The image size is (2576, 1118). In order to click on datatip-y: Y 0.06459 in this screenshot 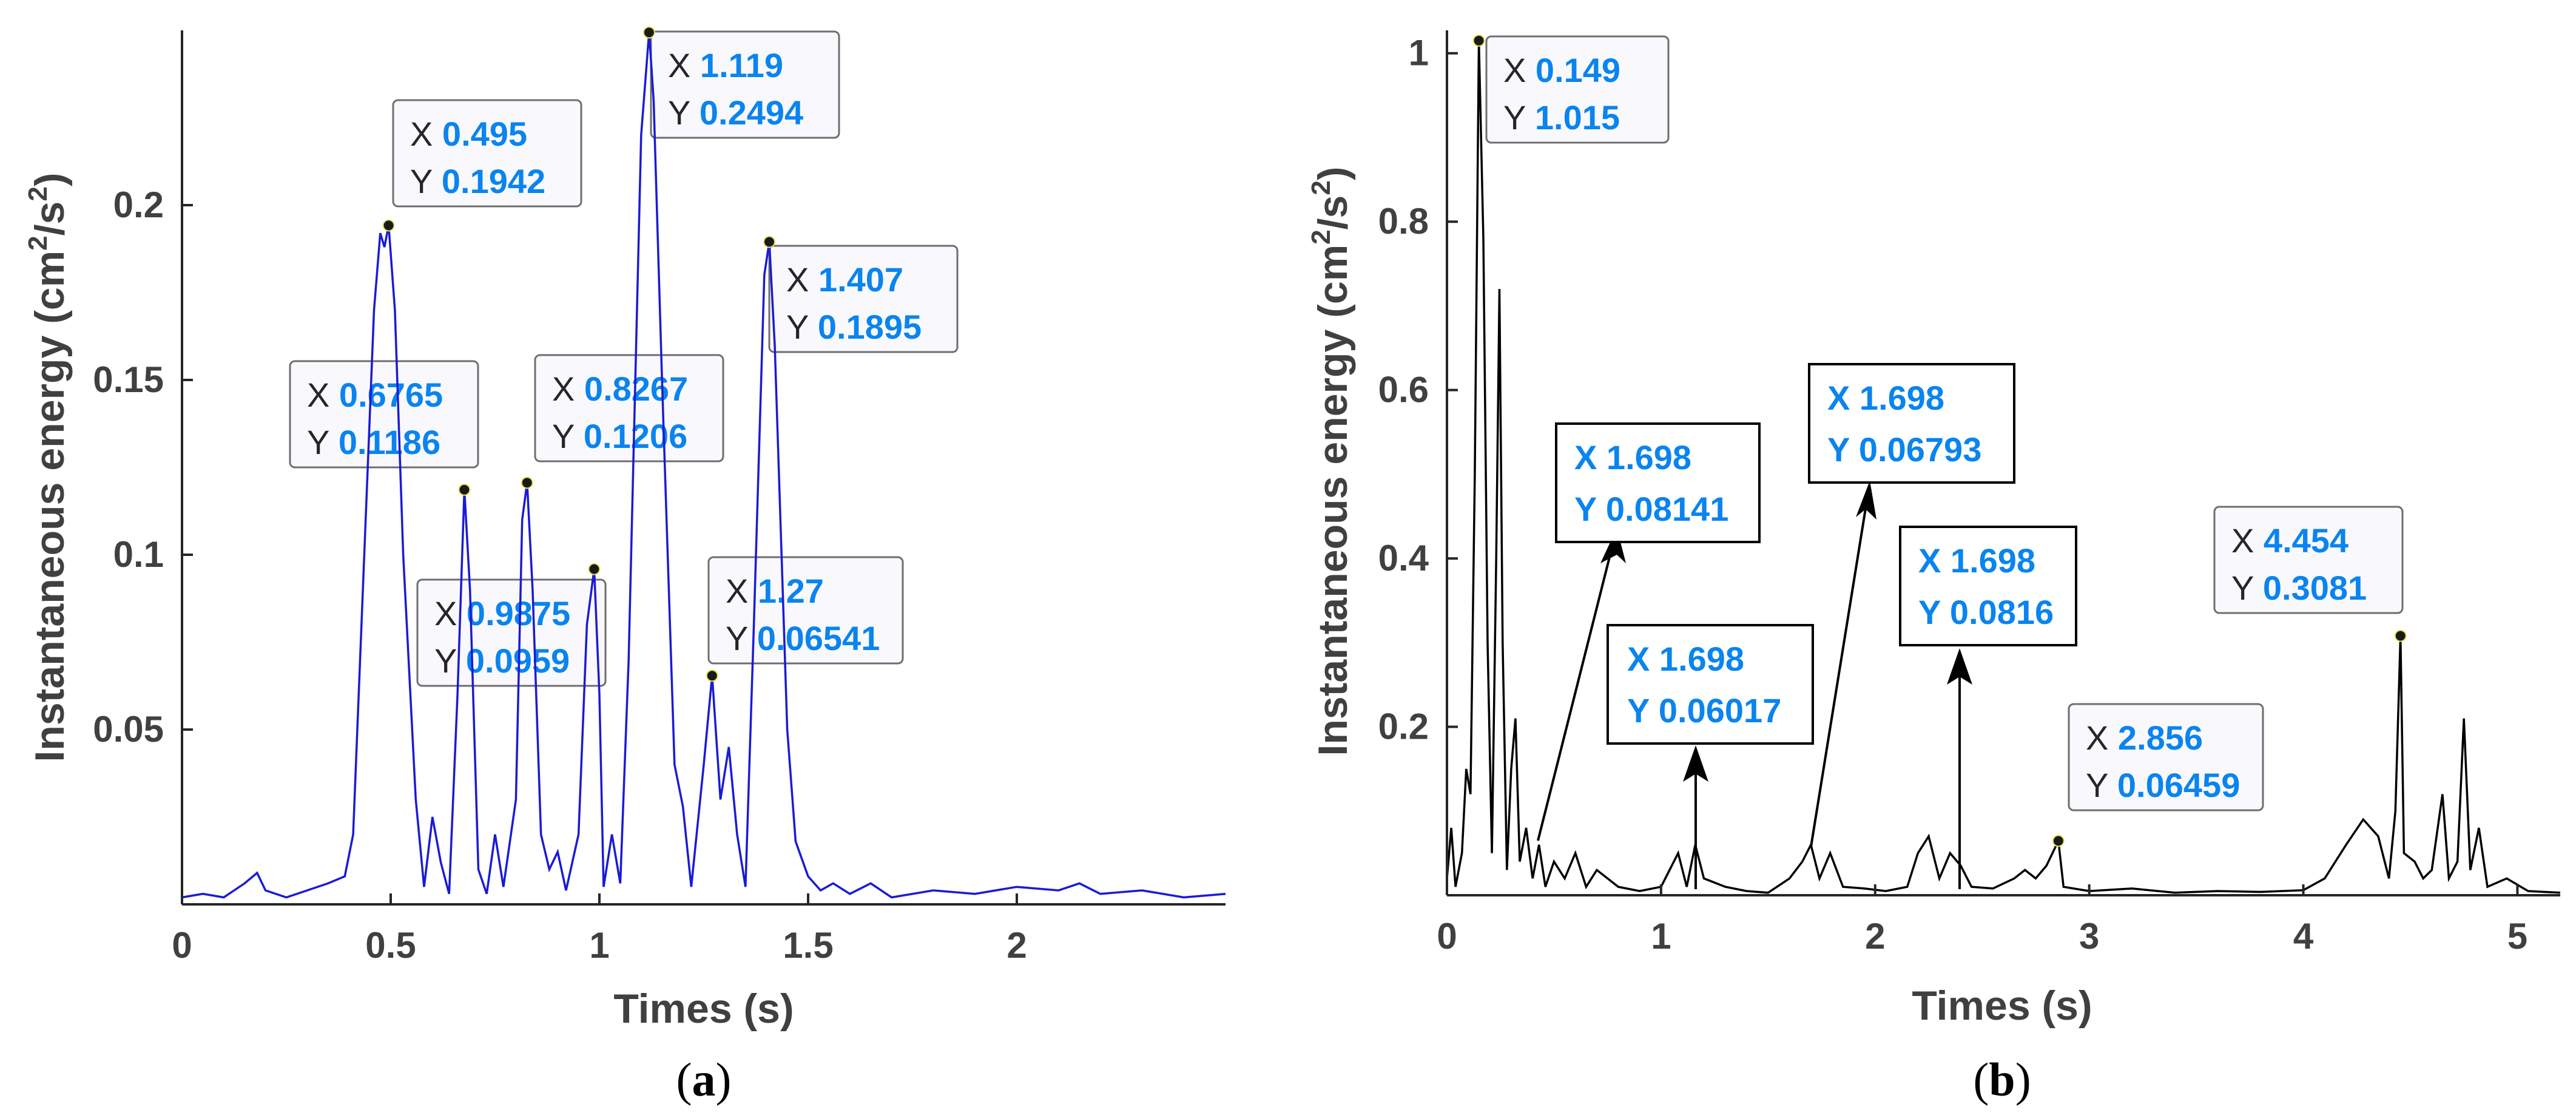, I will do `click(2163, 785)`.